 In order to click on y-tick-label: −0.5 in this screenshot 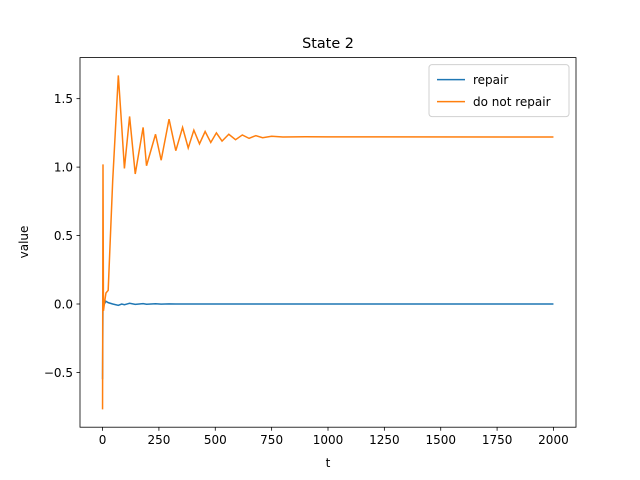, I will do `click(58, 373)`.